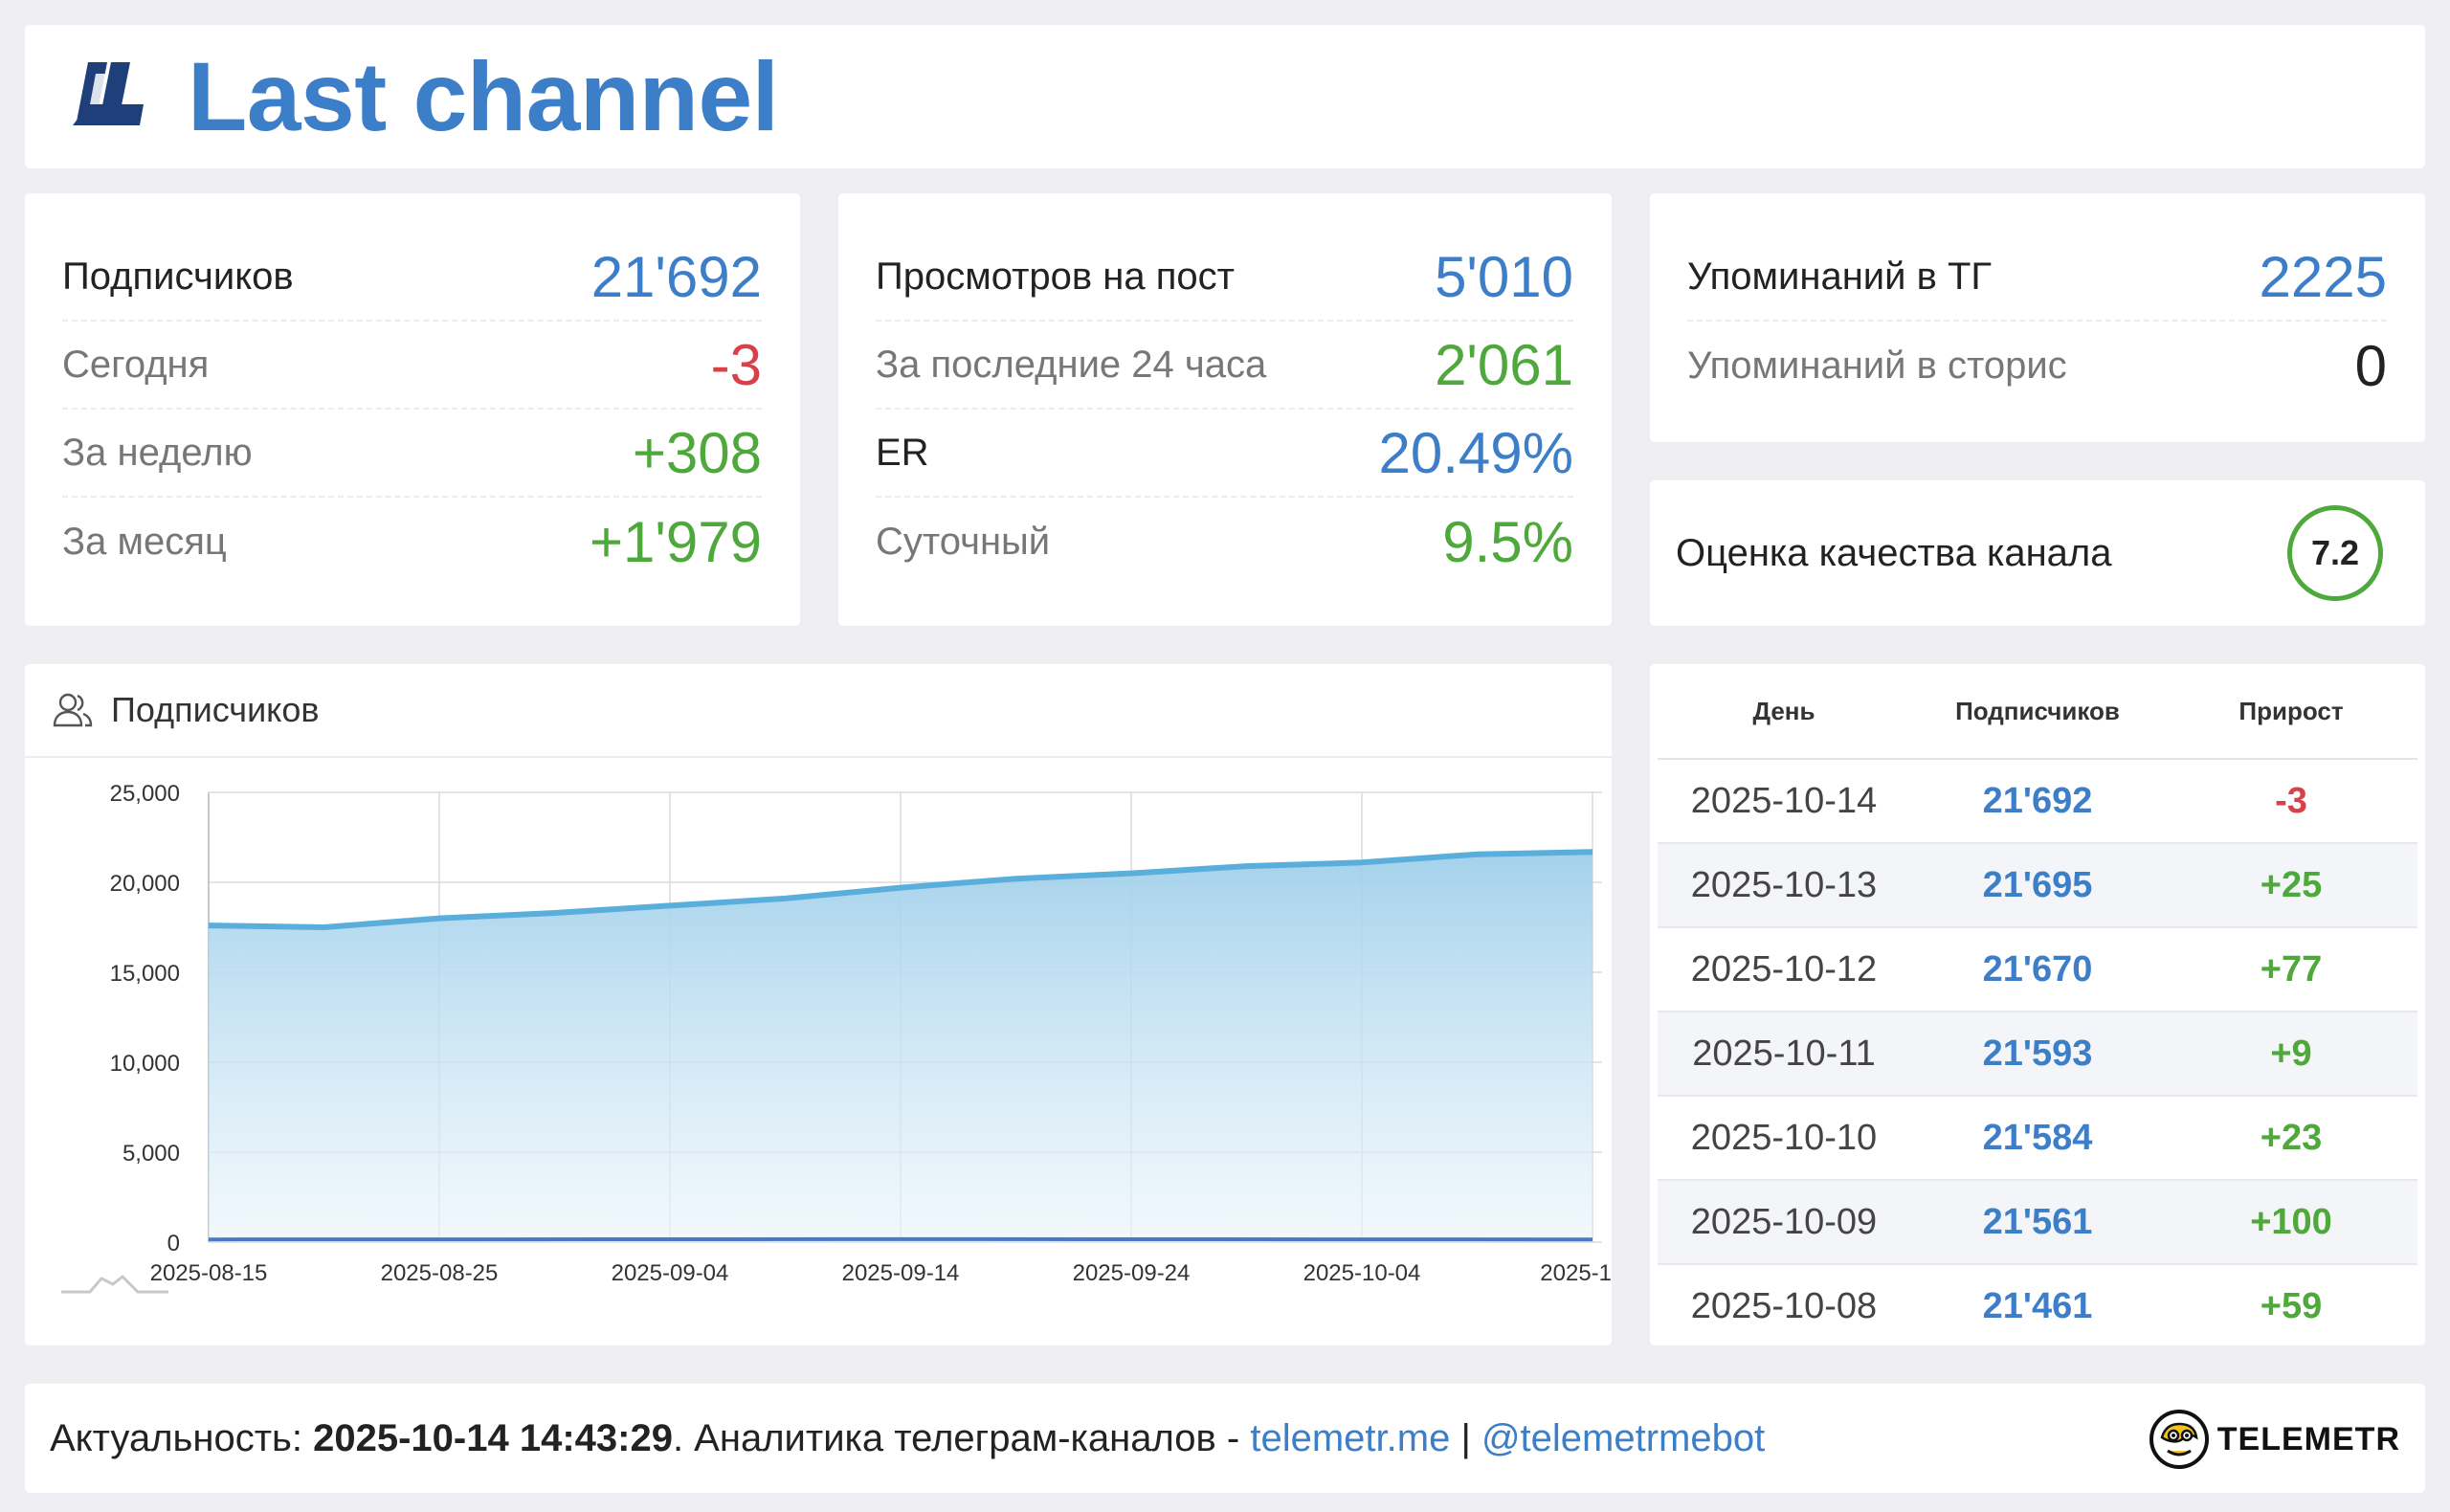 The width and height of the screenshot is (2450, 1512). What do you see at coordinates (1225, 454) in the screenshot?
I see `stat-row: ER 20.49%` at bounding box center [1225, 454].